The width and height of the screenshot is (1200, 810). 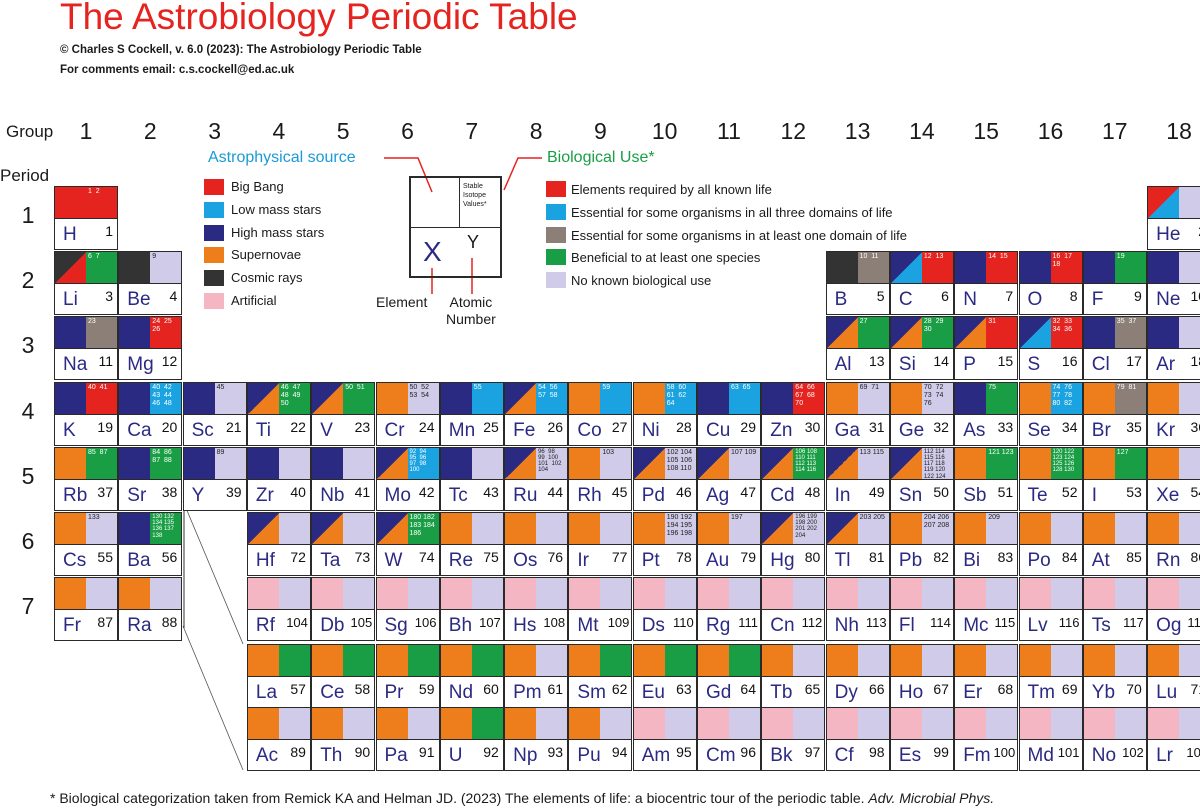 What do you see at coordinates (556, 257) in the screenshot?
I see `bio-swatch` at bounding box center [556, 257].